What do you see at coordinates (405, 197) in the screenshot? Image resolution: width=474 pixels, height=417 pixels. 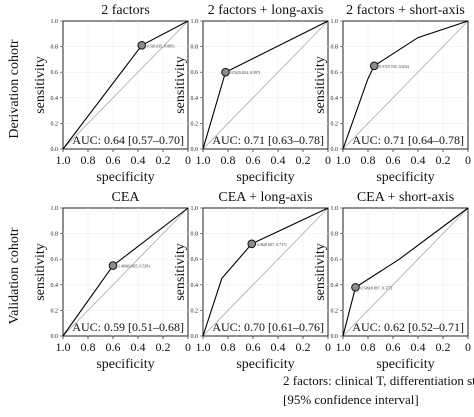 I see `panel-title: CEA + short-axis` at bounding box center [405, 197].